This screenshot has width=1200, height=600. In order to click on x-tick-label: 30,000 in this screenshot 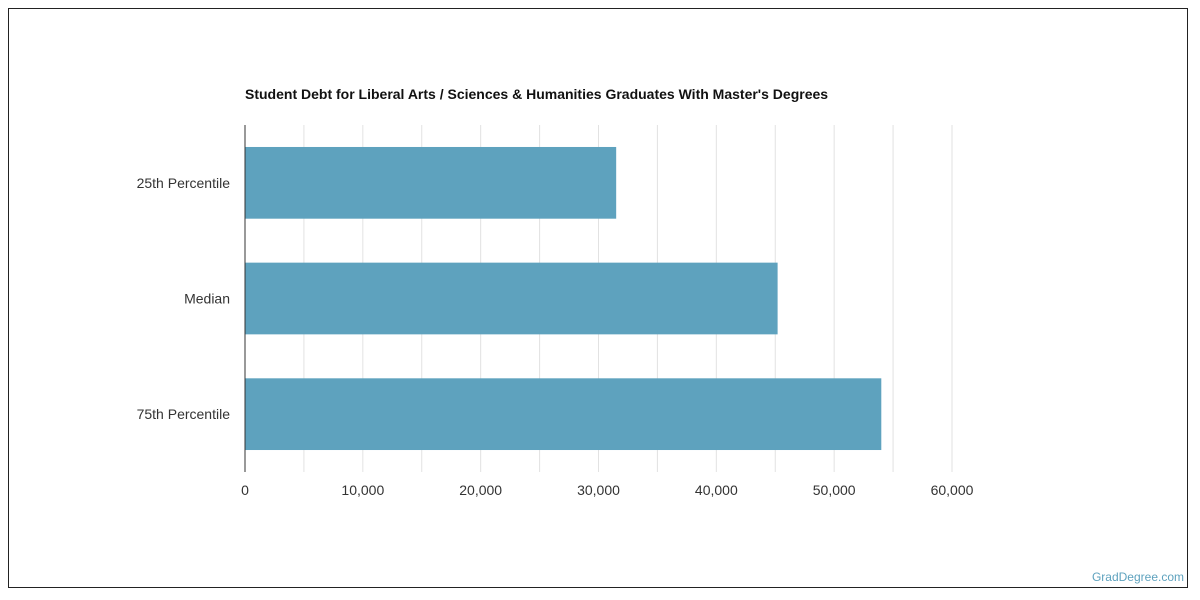, I will do `click(598, 490)`.